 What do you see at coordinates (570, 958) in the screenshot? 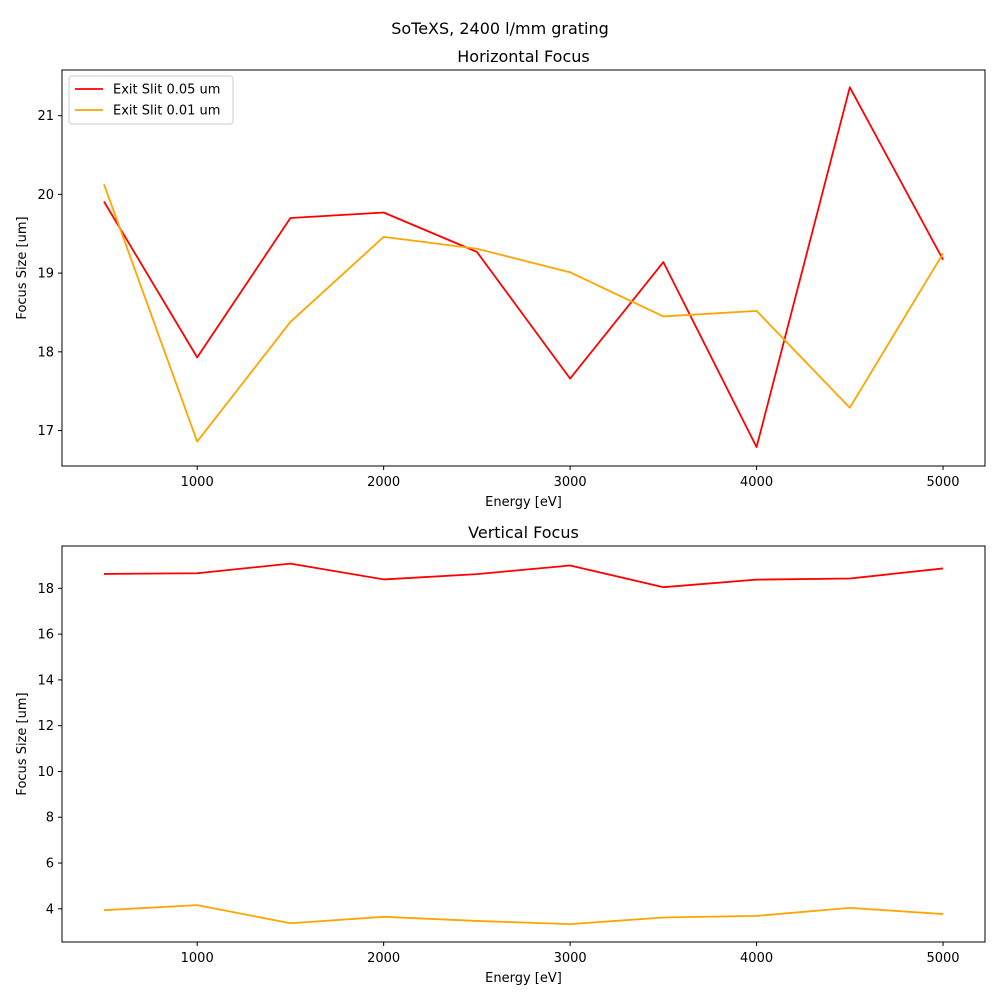
I see `vertical-focus-xtick-label: 3000` at bounding box center [570, 958].